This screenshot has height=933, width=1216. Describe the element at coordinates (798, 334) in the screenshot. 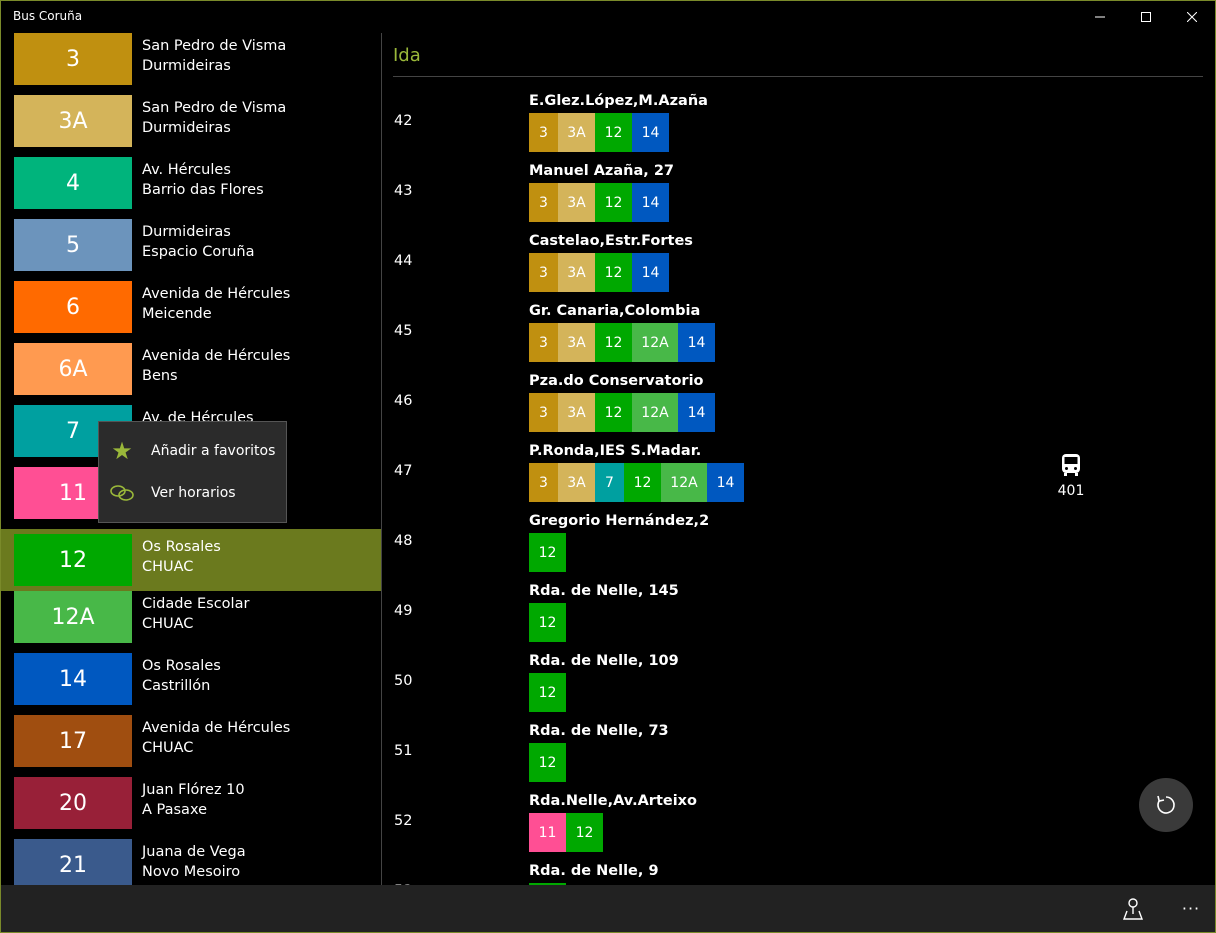

I see `stop-row: 45 Gr. Canaria,Colombia 3 3A 12 12A 14` at that location.